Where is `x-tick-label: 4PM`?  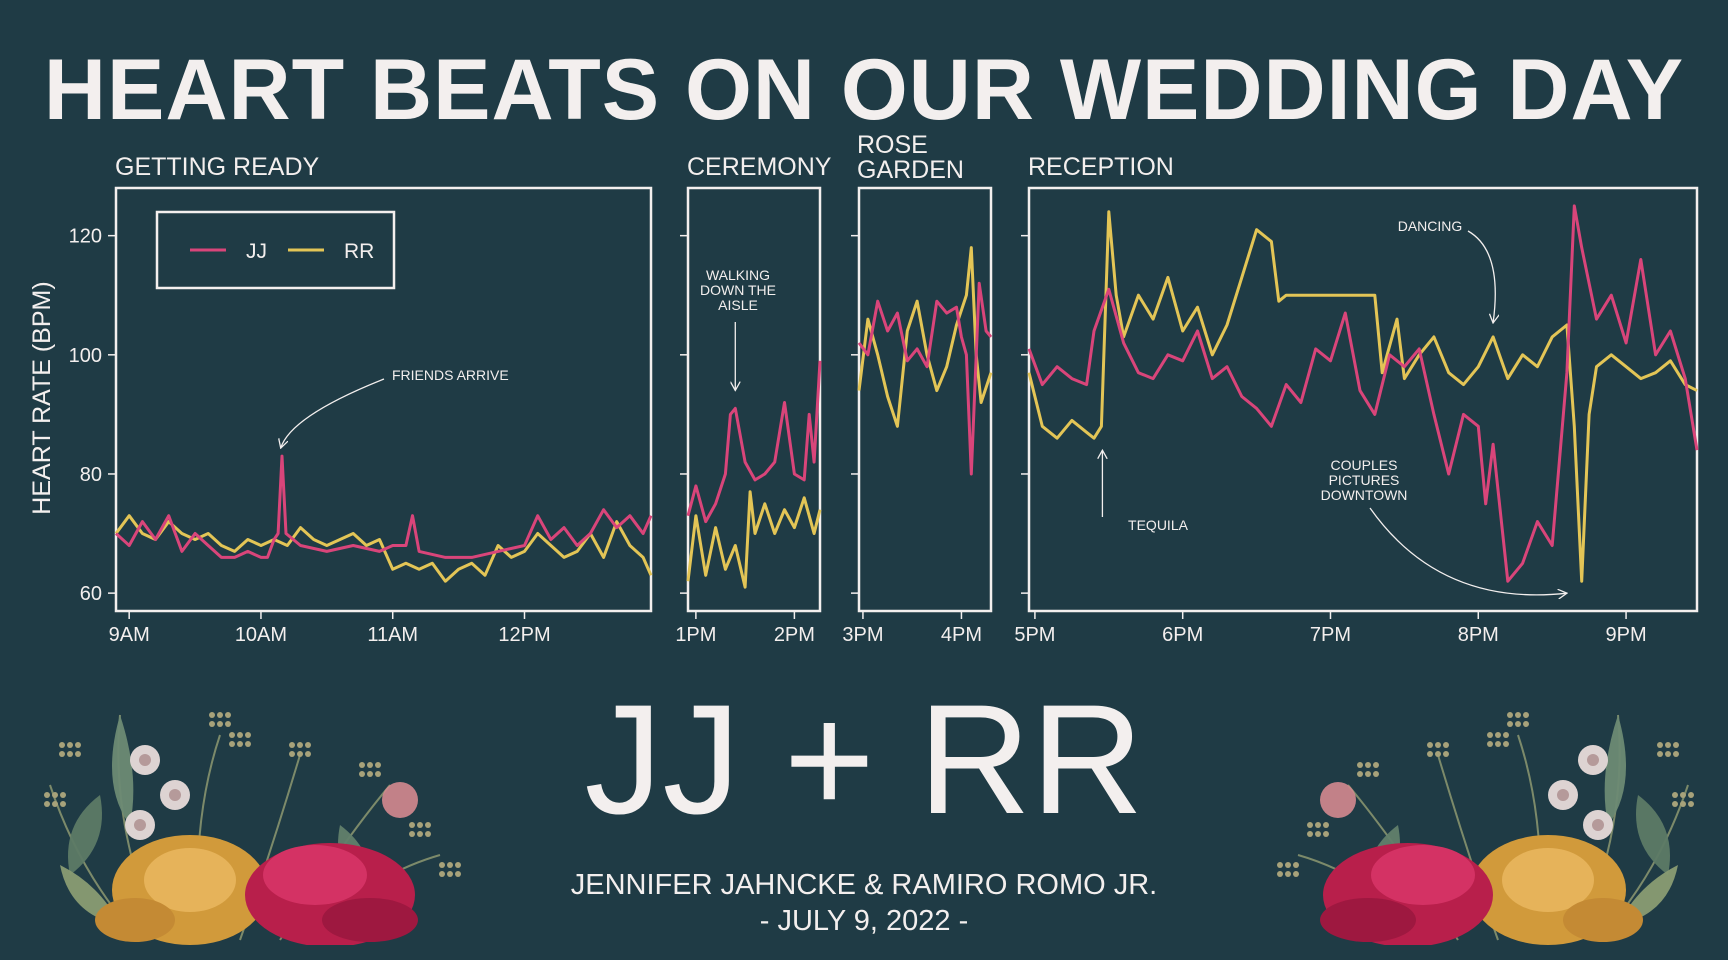
x-tick-label: 4PM is located at coordinates (961, 635).